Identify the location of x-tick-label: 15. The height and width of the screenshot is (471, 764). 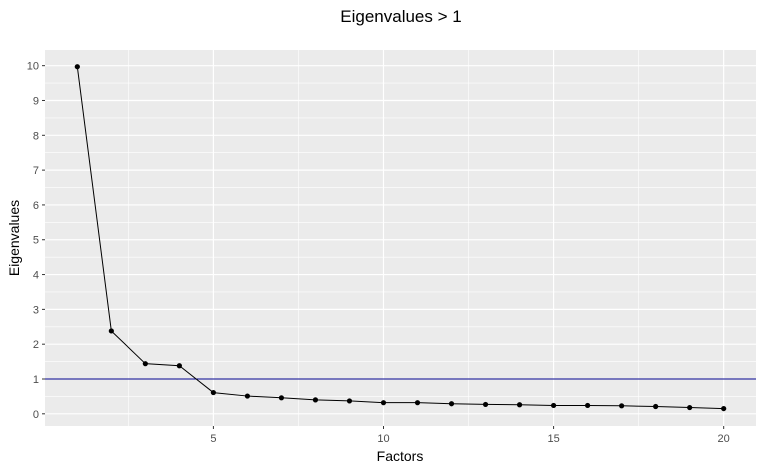
(553, 439).